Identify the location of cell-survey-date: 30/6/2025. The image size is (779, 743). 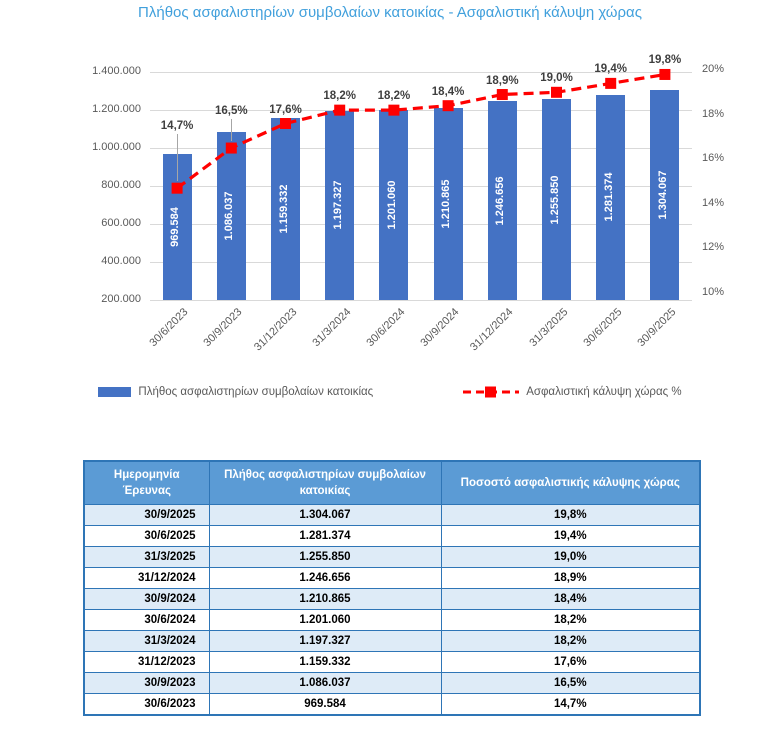
(146, 536).